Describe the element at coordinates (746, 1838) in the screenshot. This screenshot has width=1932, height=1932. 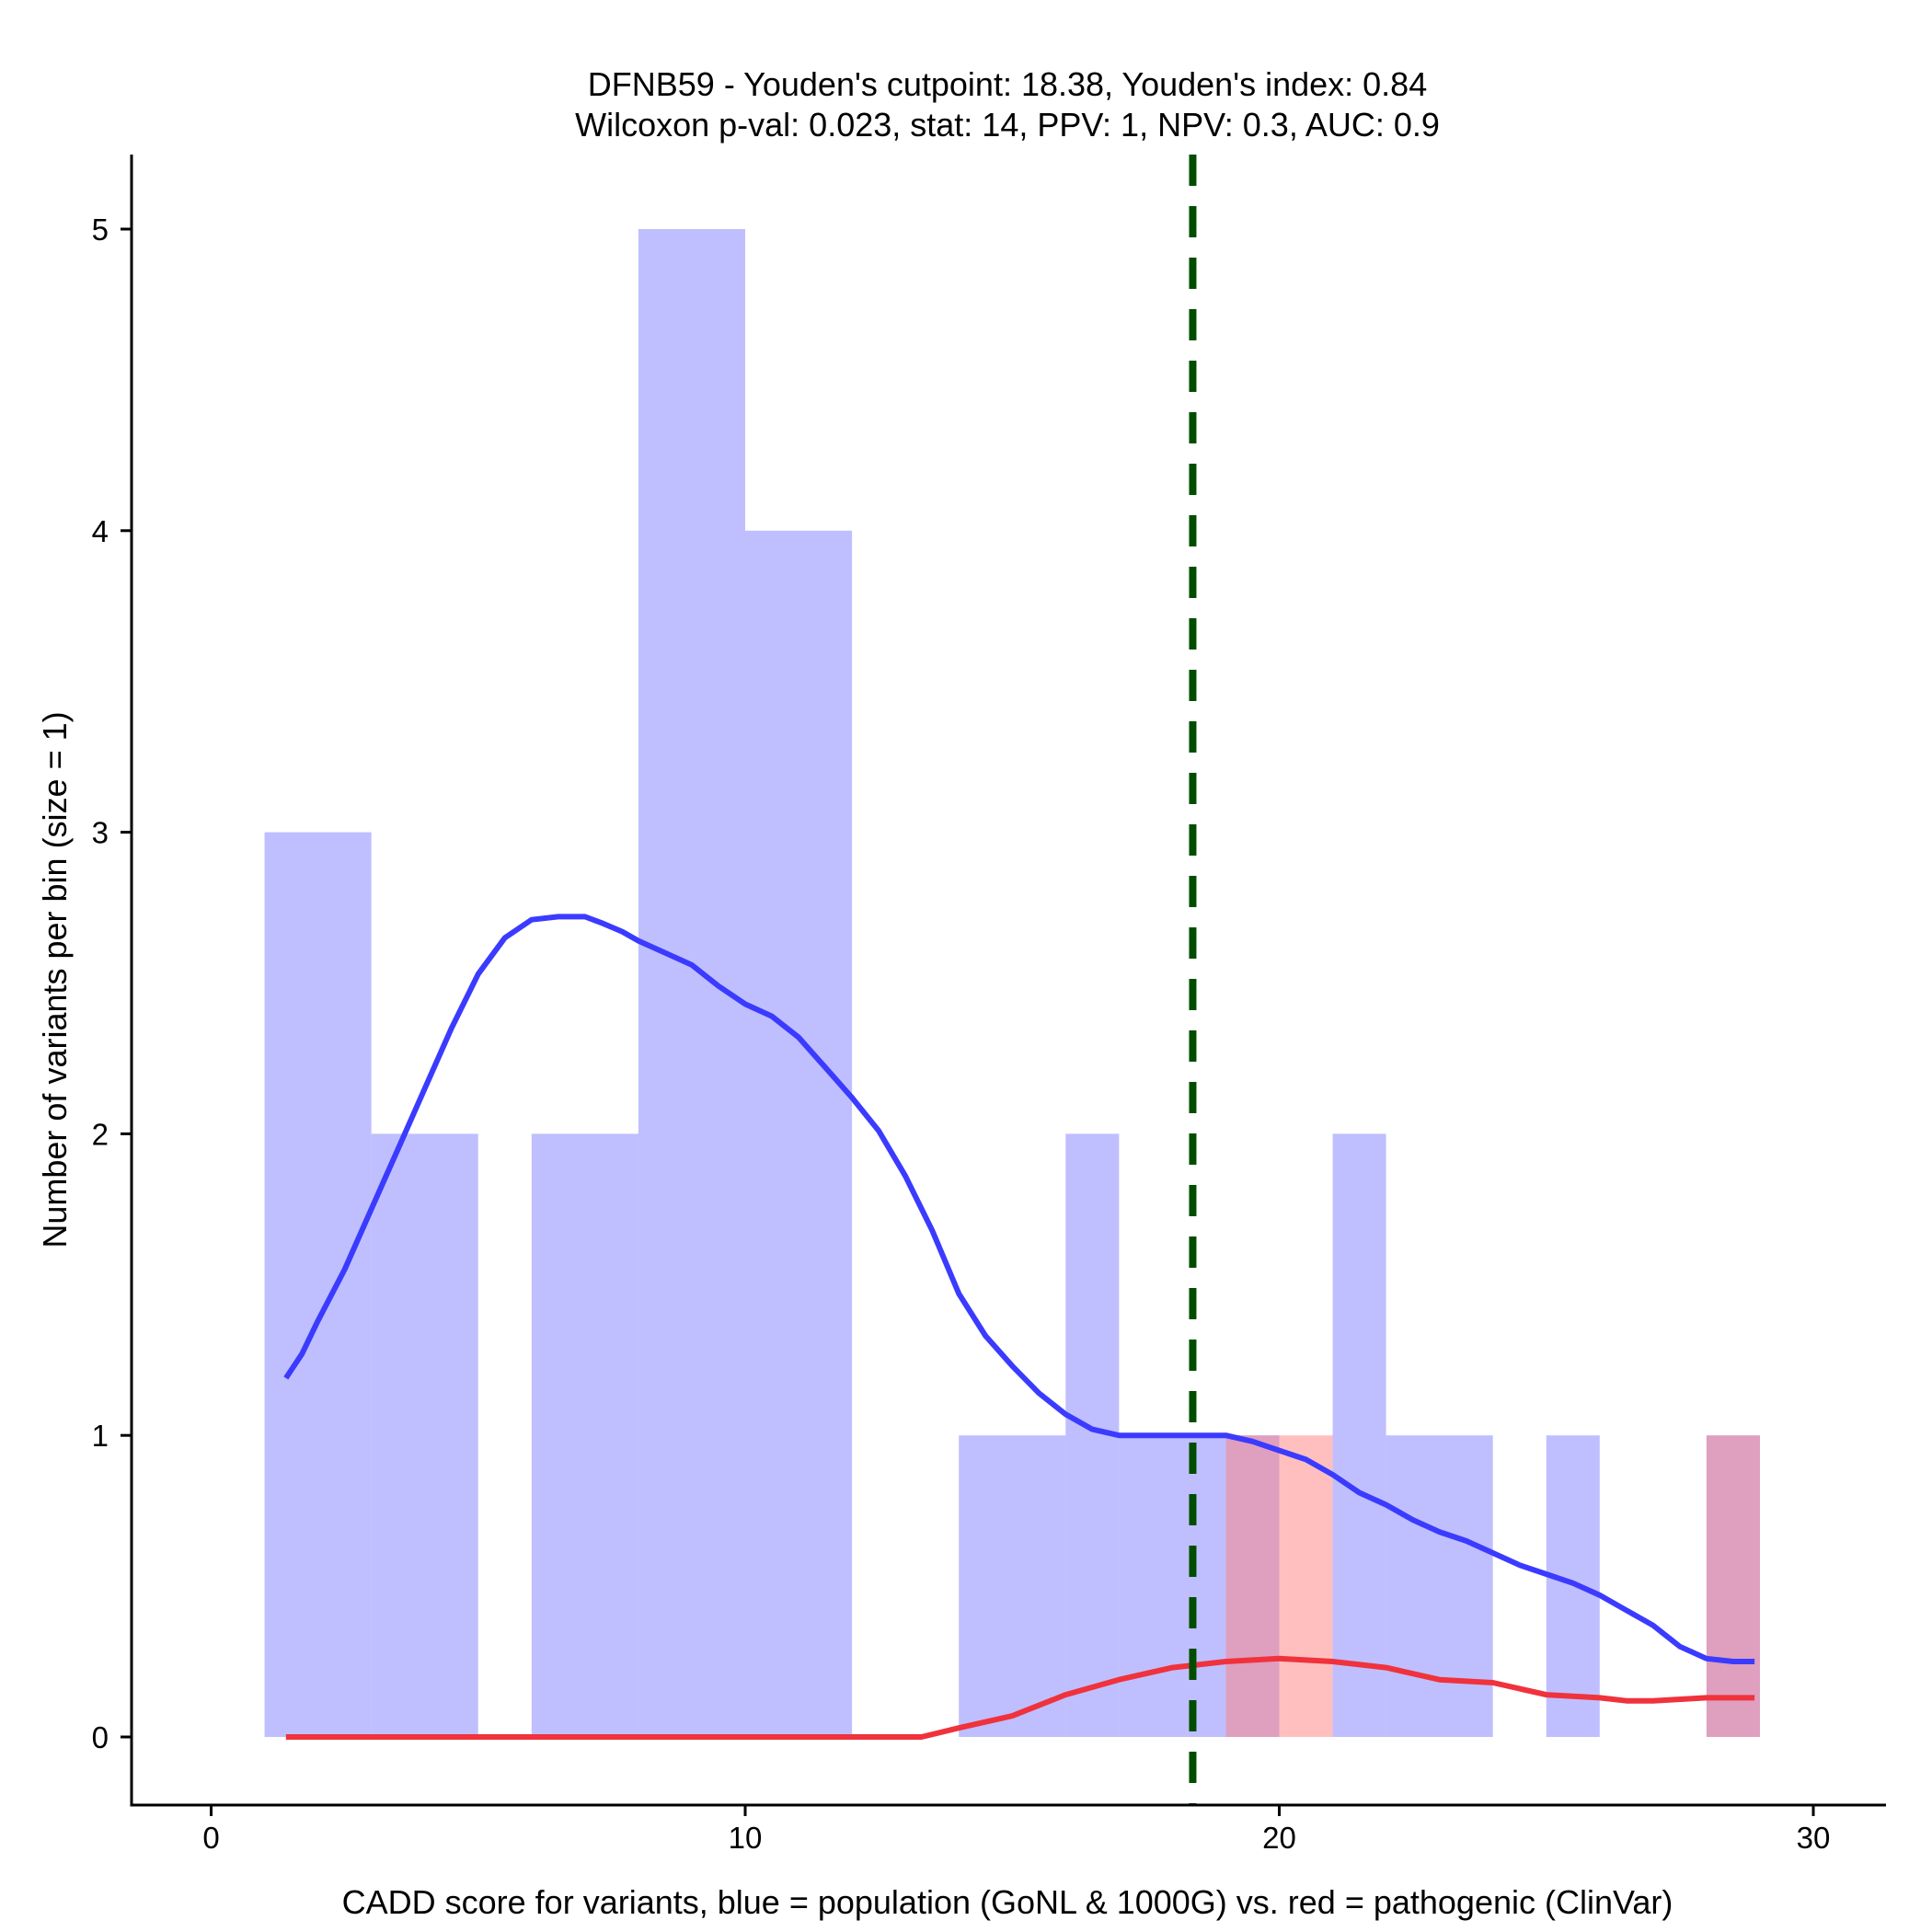
I see `x-tick-label-10: 10` at that location.